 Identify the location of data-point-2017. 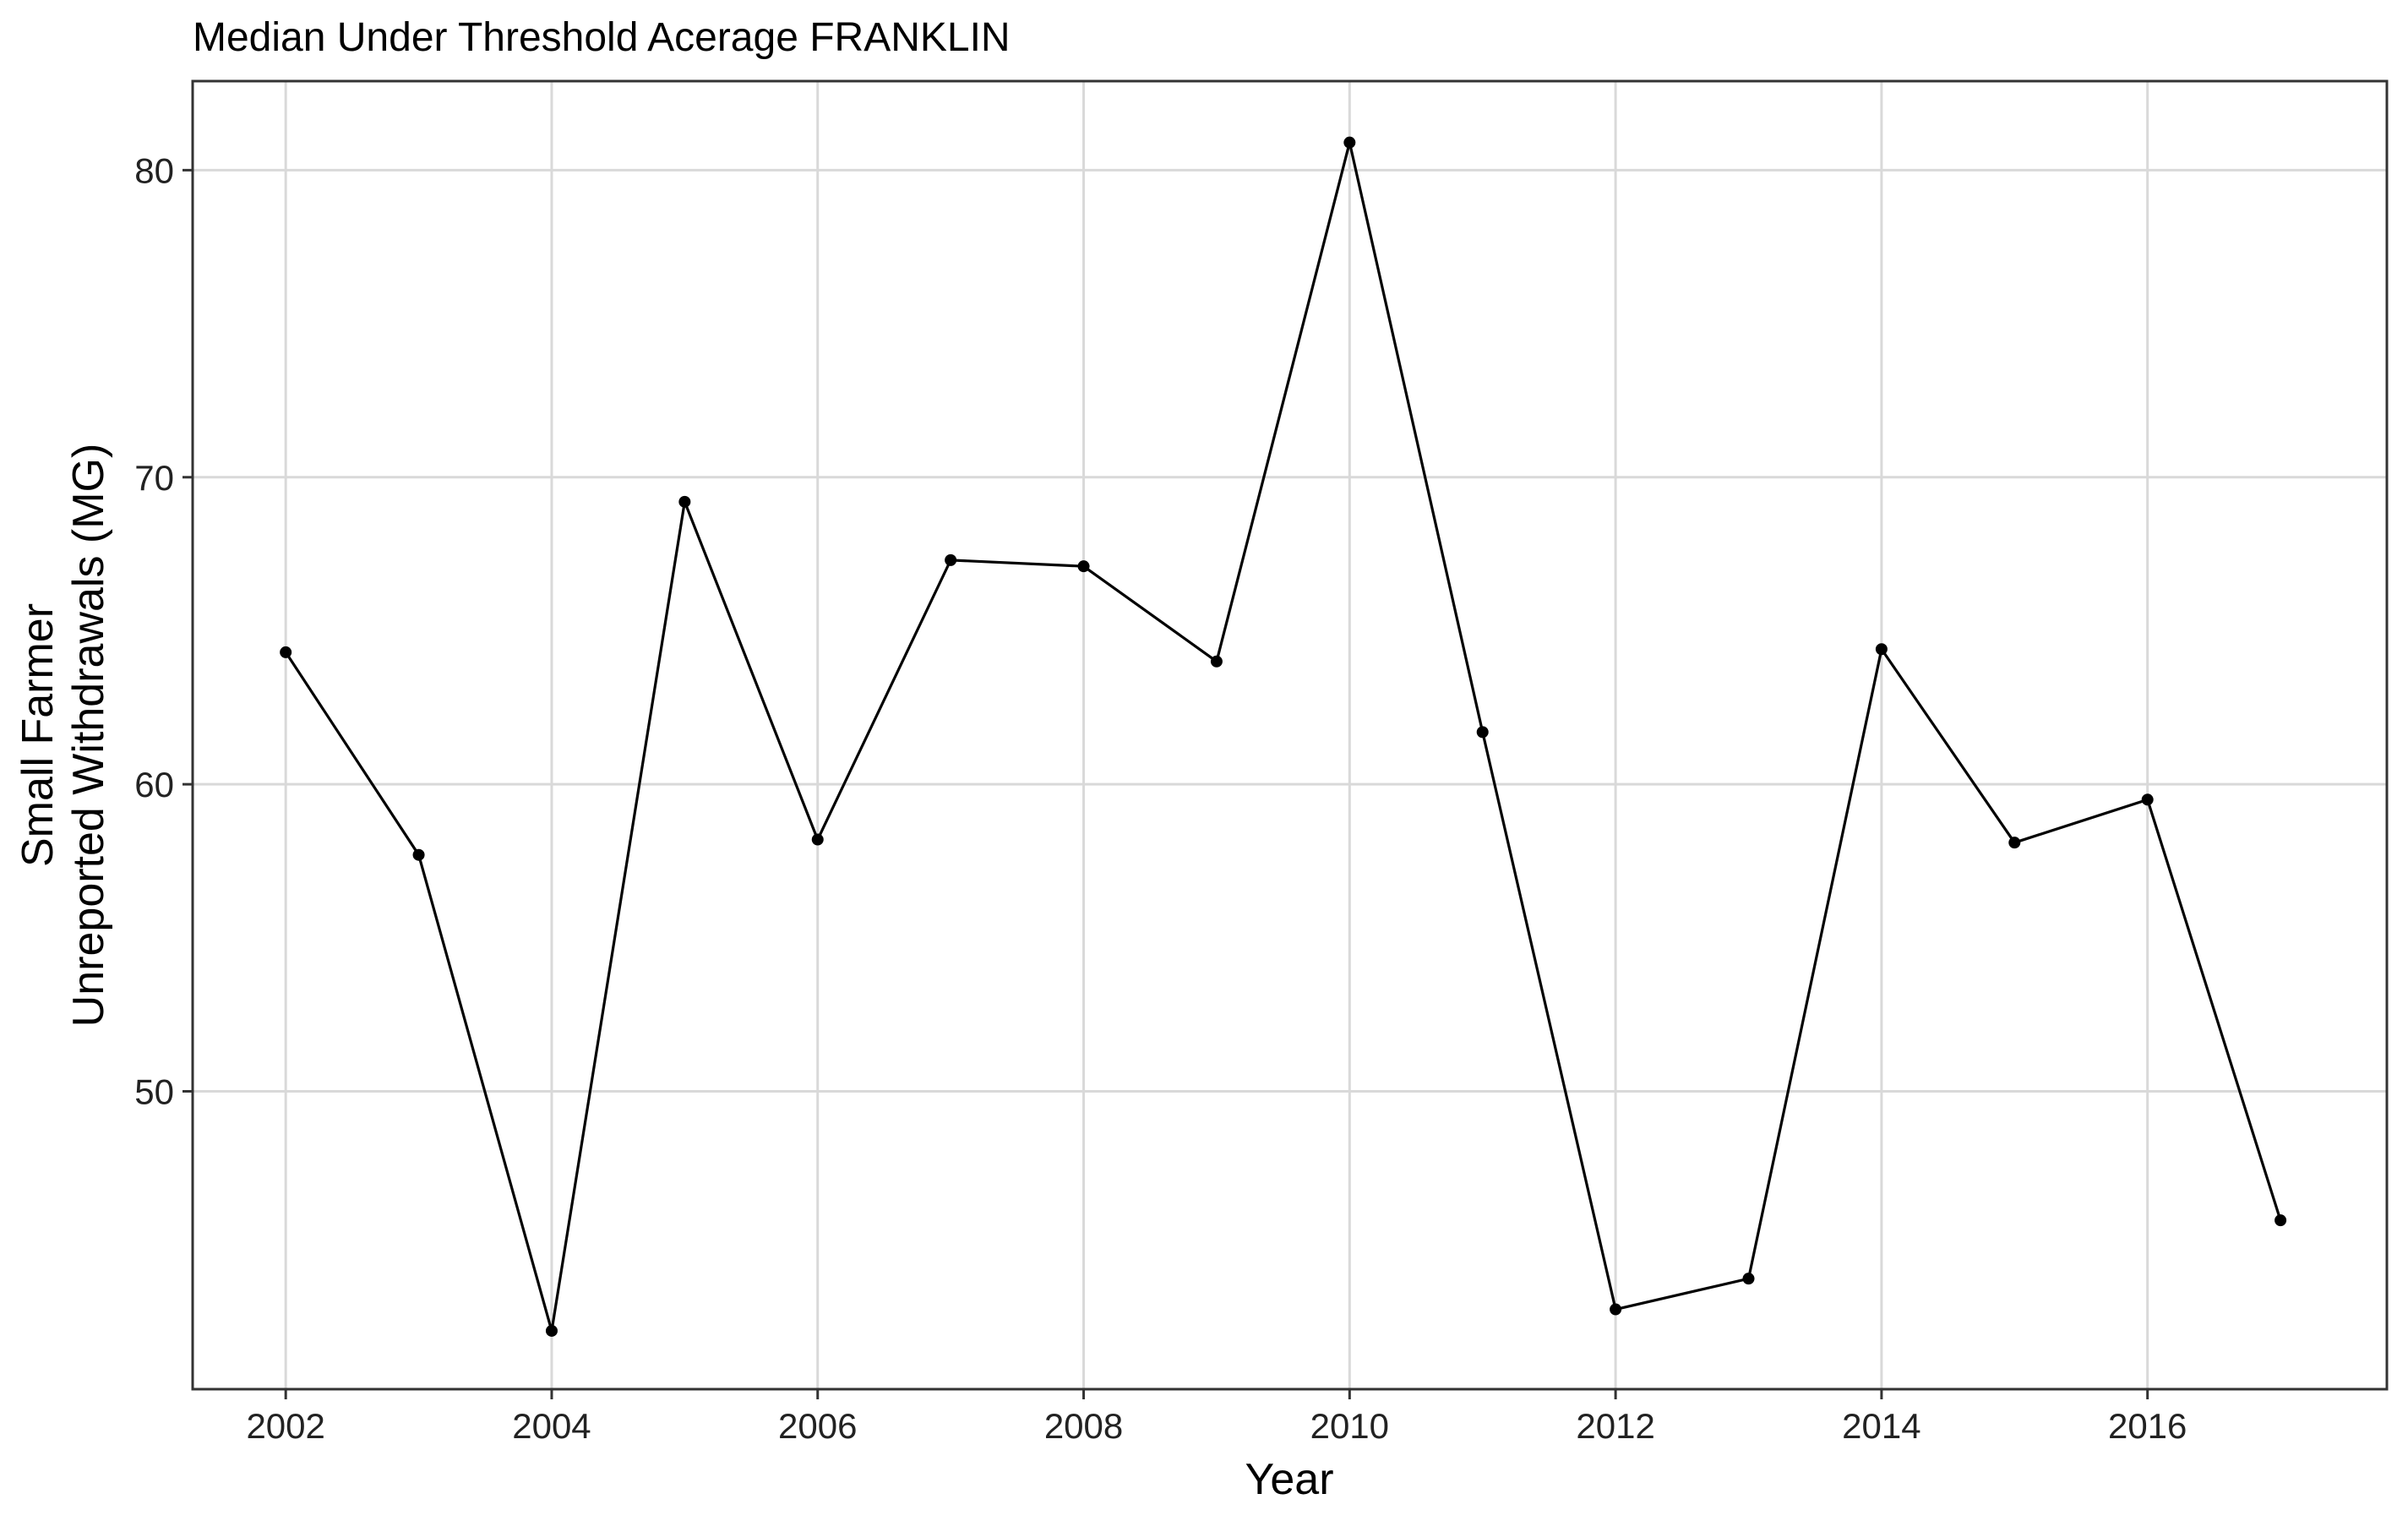
(2281, 1220).